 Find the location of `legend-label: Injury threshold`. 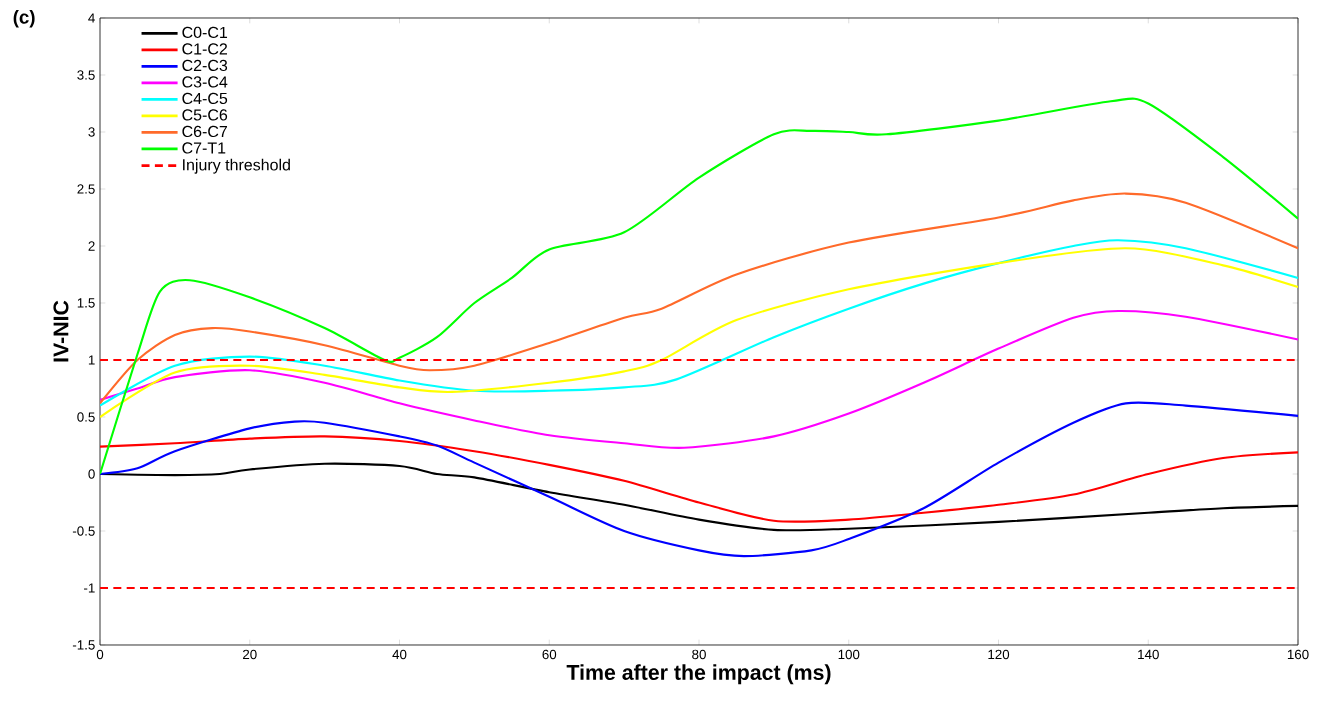

legend-label: Injury threshold is located at coordinates (236, 166).